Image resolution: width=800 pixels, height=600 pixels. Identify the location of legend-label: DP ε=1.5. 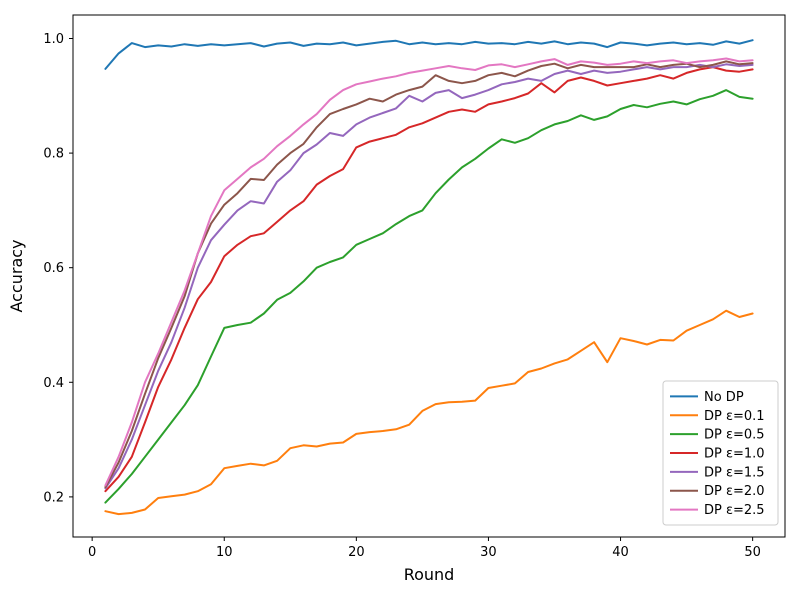
(734, 472).